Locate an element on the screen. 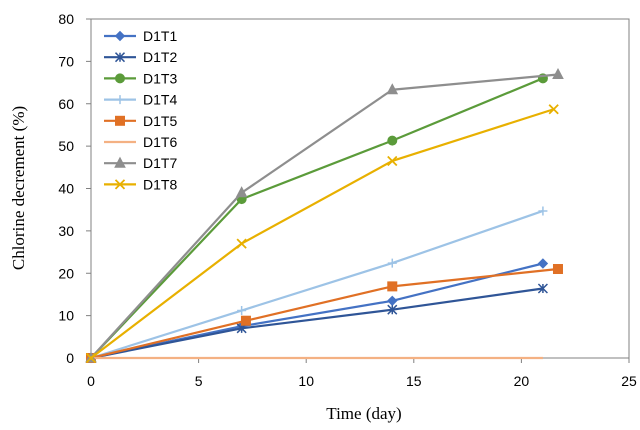  y-tick-label: 0 is located at coordinates (70, 358).